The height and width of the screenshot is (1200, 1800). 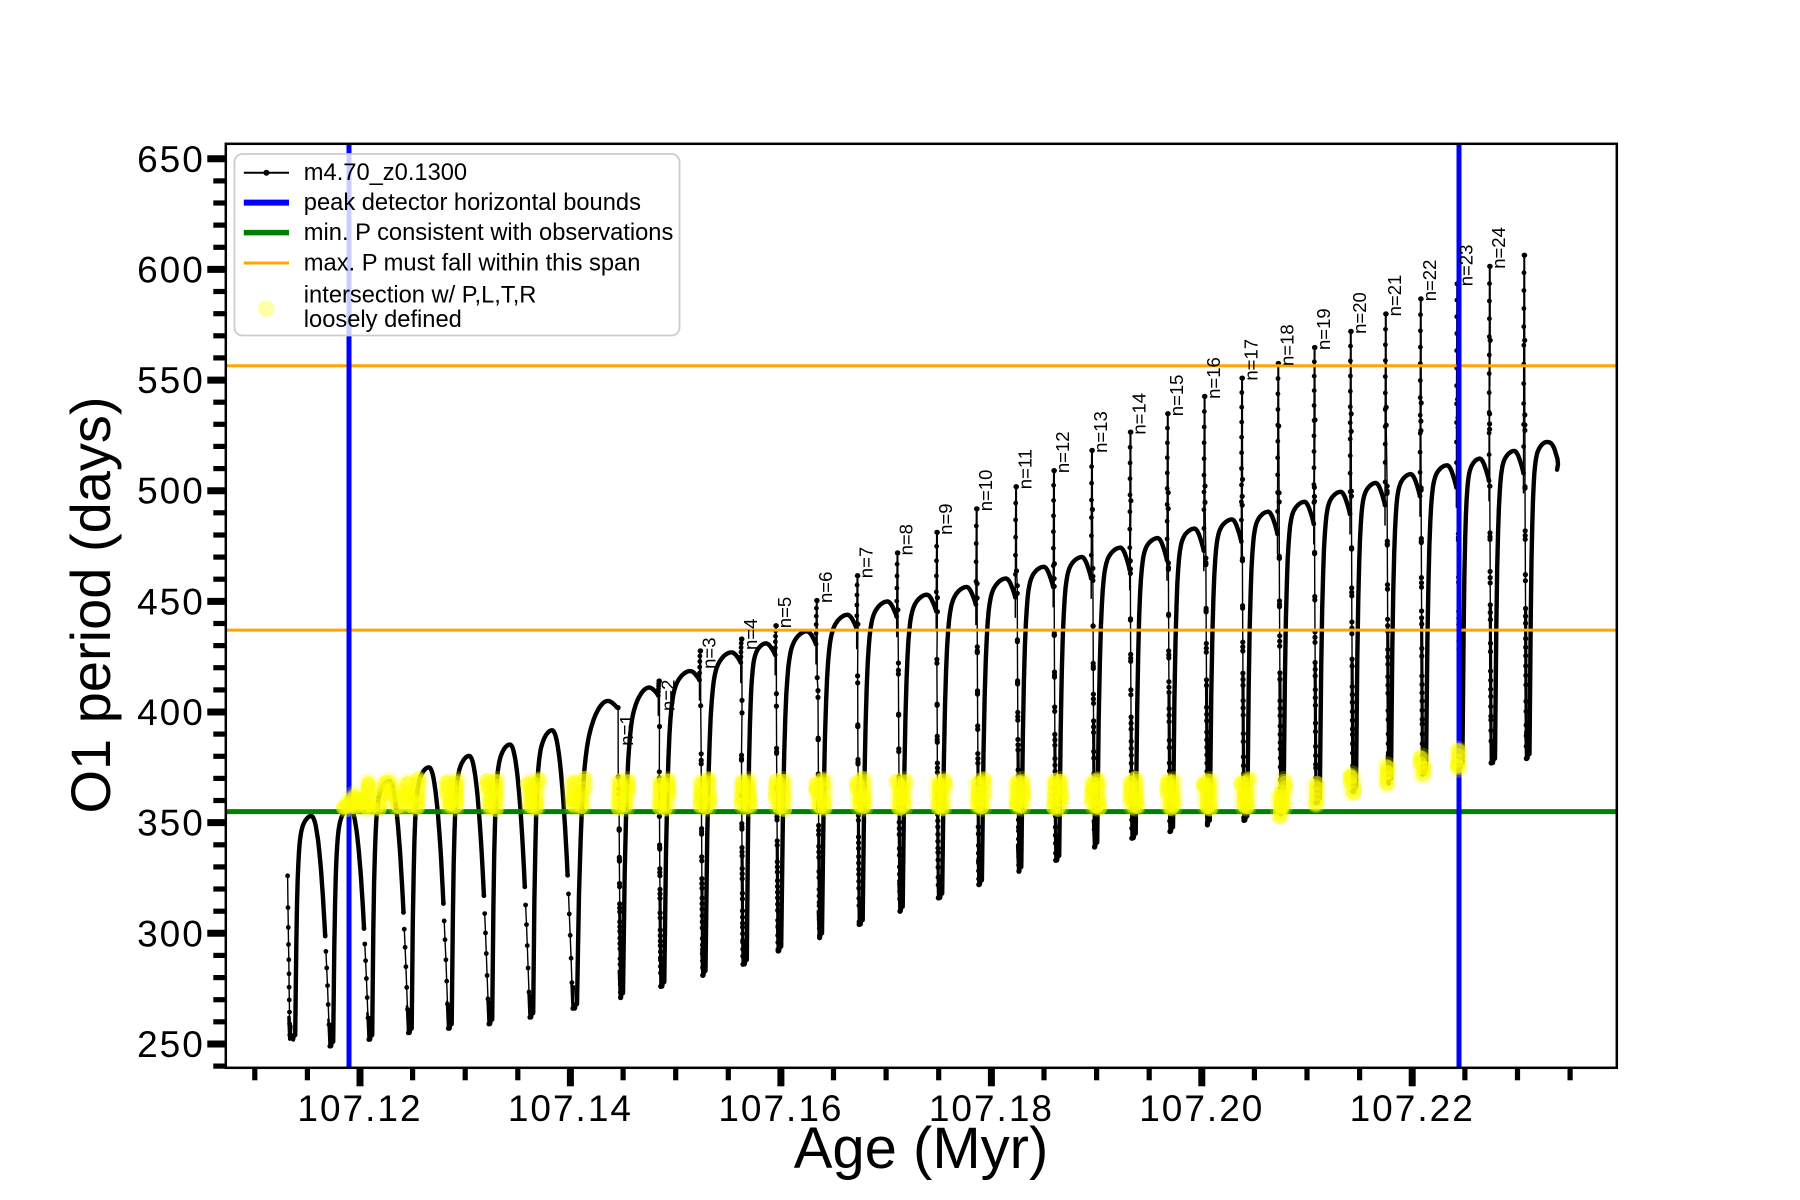 I want to click on svg-text: 107.18, so click(x=991, y=1108).